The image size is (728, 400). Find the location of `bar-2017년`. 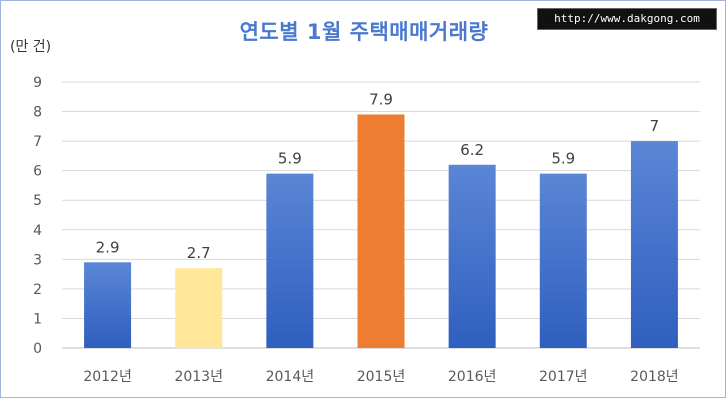

bar-2017년 is located at coordinates (563, 260).